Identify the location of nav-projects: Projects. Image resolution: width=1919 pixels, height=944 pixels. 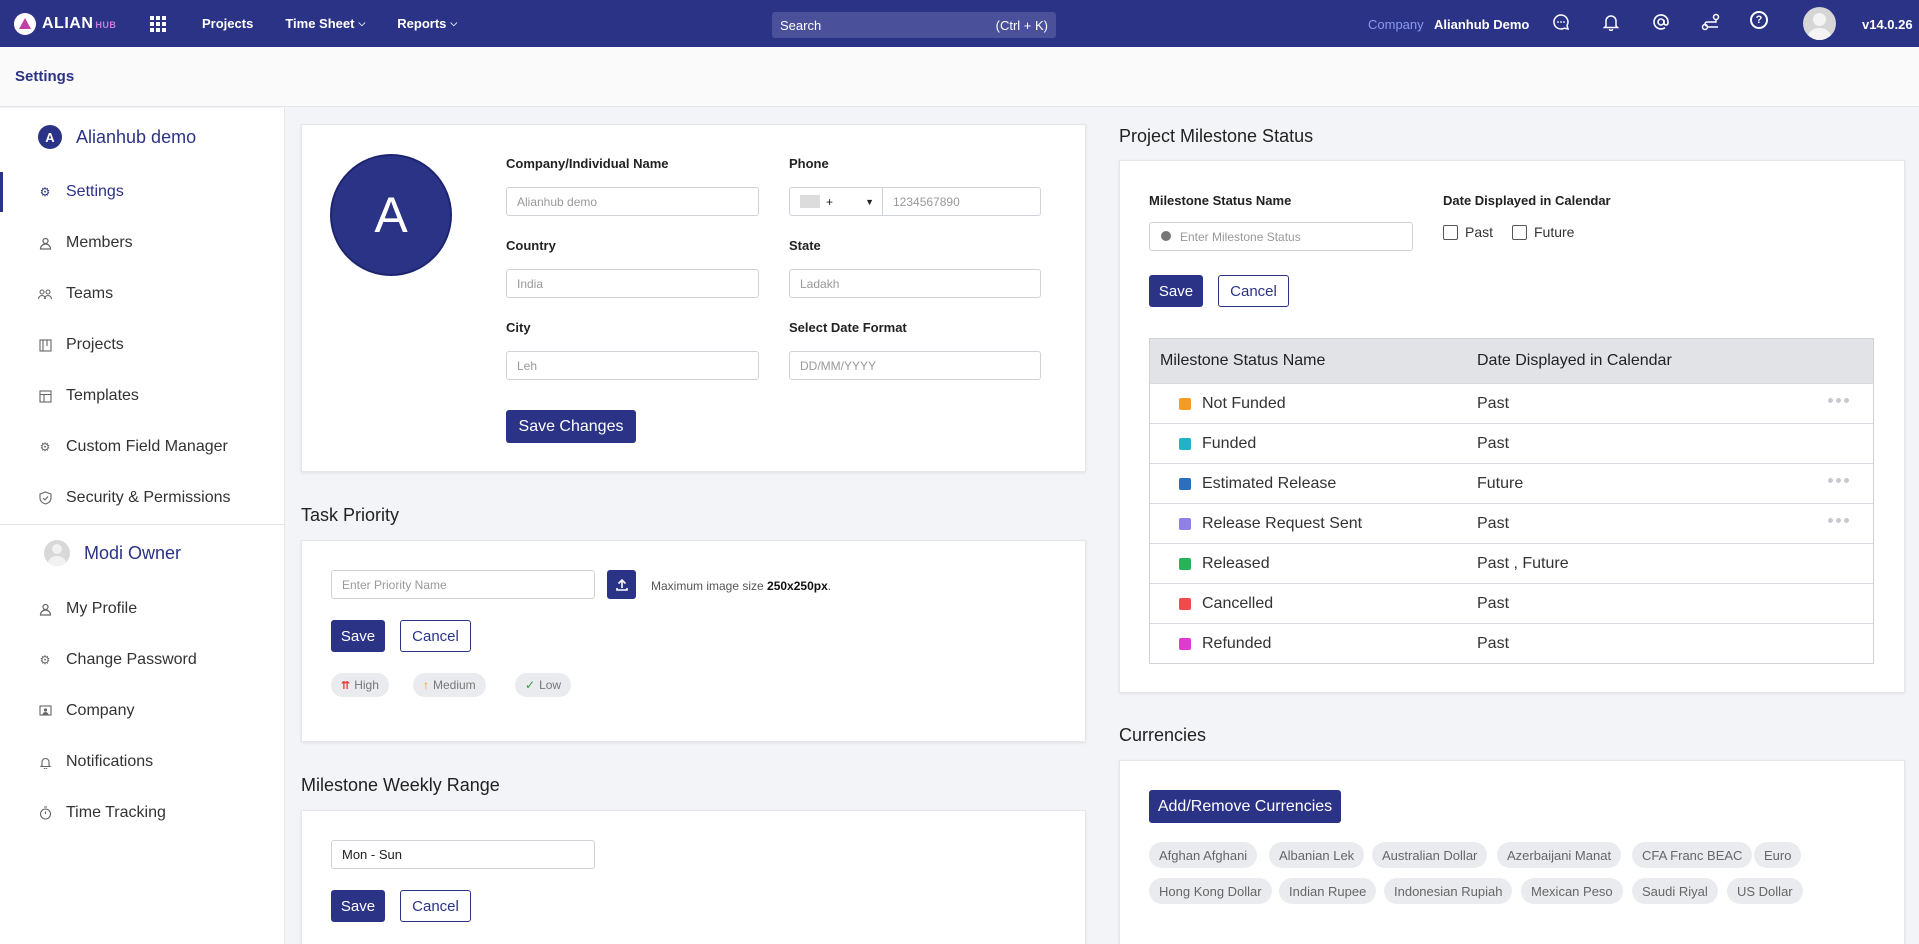
(228, 23).